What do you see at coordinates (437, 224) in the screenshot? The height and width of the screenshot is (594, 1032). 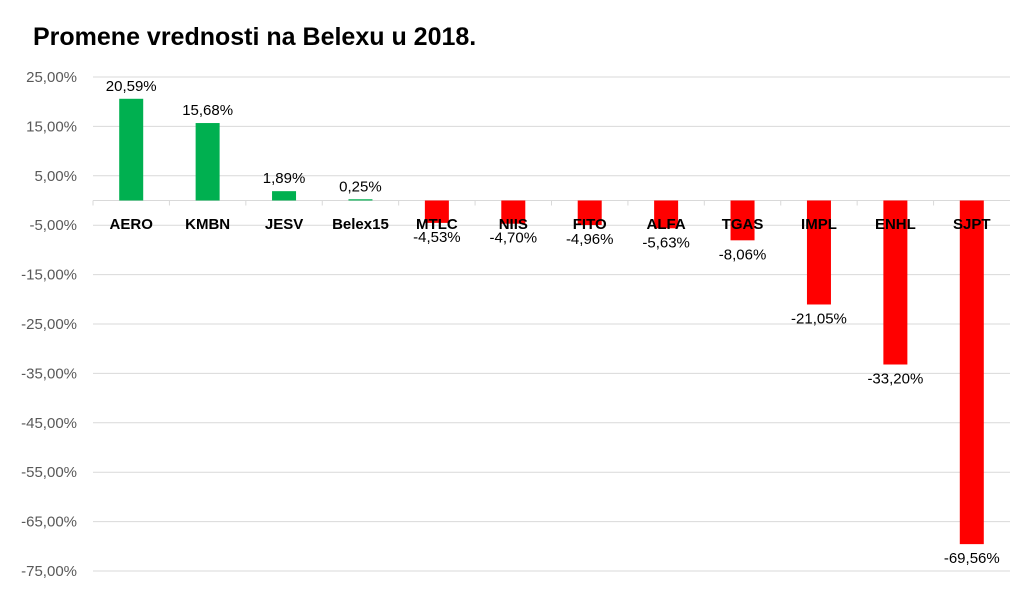 I see `category-label: MTLC` at bounding box center [437, 224].